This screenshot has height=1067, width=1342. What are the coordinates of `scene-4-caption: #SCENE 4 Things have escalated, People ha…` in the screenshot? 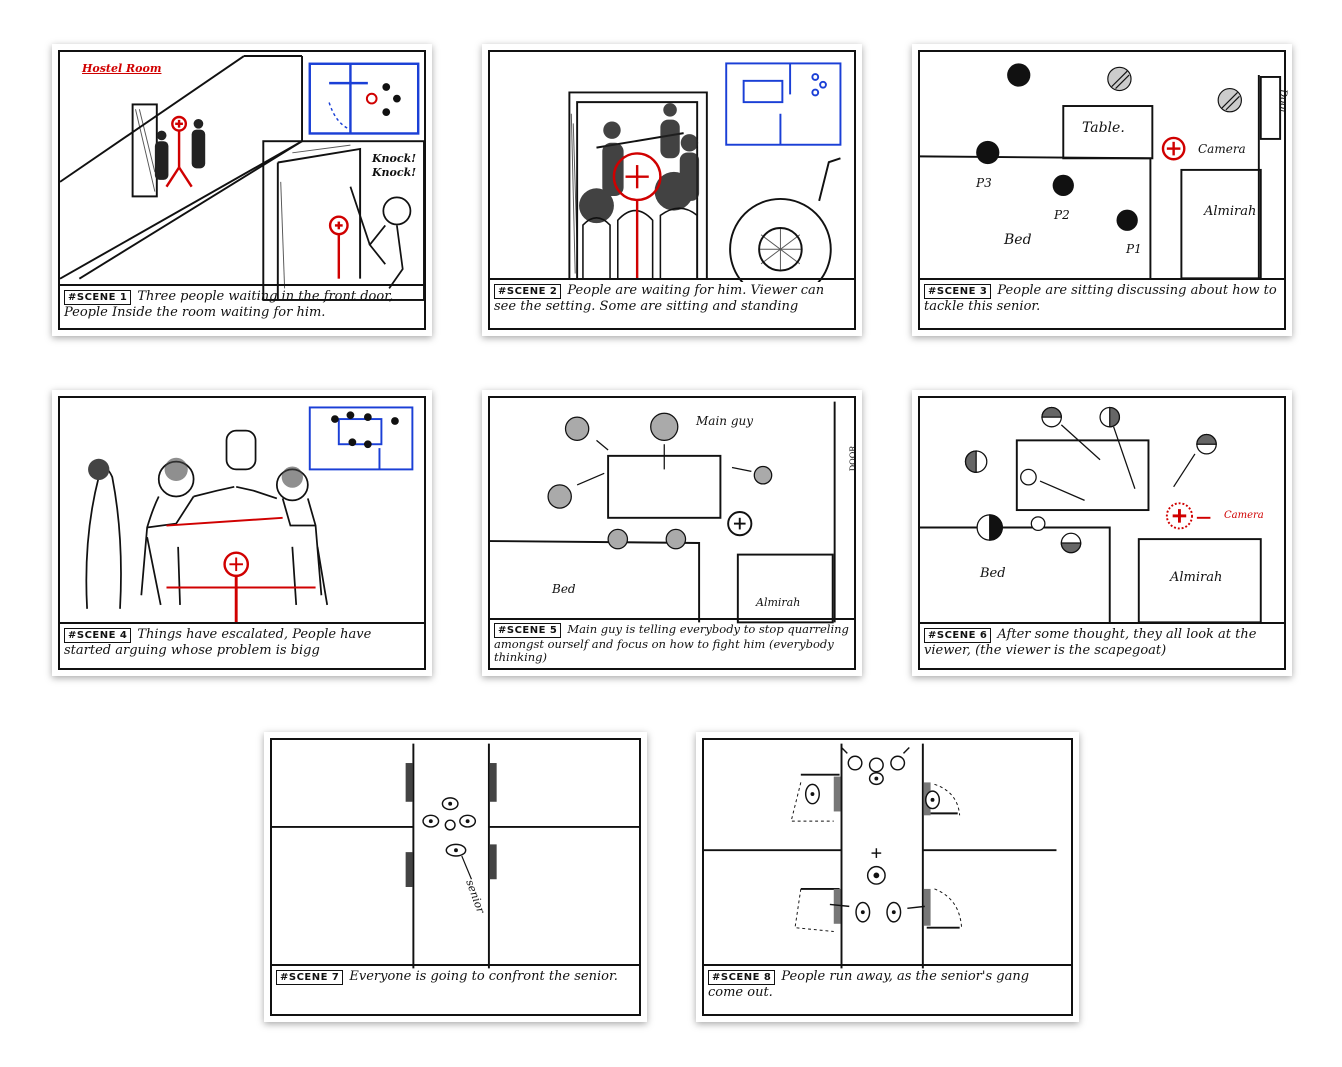 It's located at (242, 645).